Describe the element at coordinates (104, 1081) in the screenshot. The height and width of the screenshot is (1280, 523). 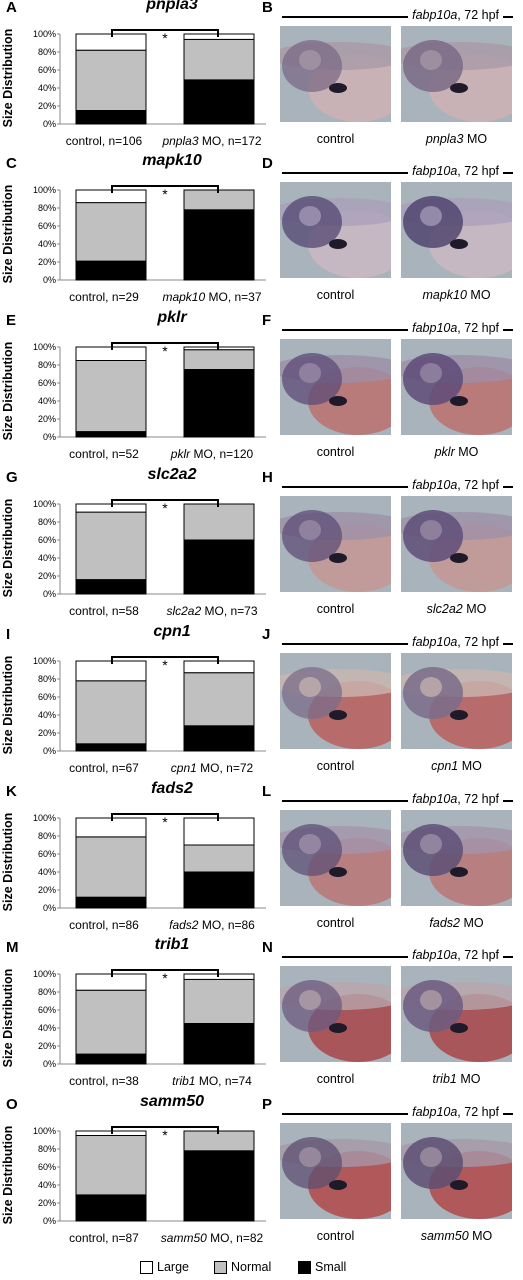
I see `x-category-label-control: control, n=38` at that location.